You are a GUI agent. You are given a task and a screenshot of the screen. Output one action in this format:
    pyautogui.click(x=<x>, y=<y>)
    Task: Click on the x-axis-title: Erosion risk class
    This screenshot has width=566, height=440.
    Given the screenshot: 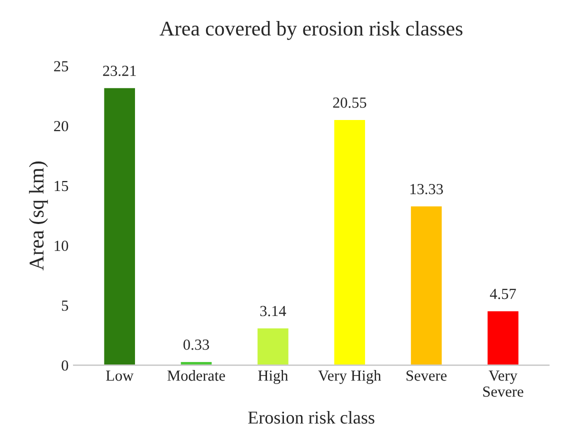 What is the action you would take?
    pyautogui.click(x=311, y=417)
    